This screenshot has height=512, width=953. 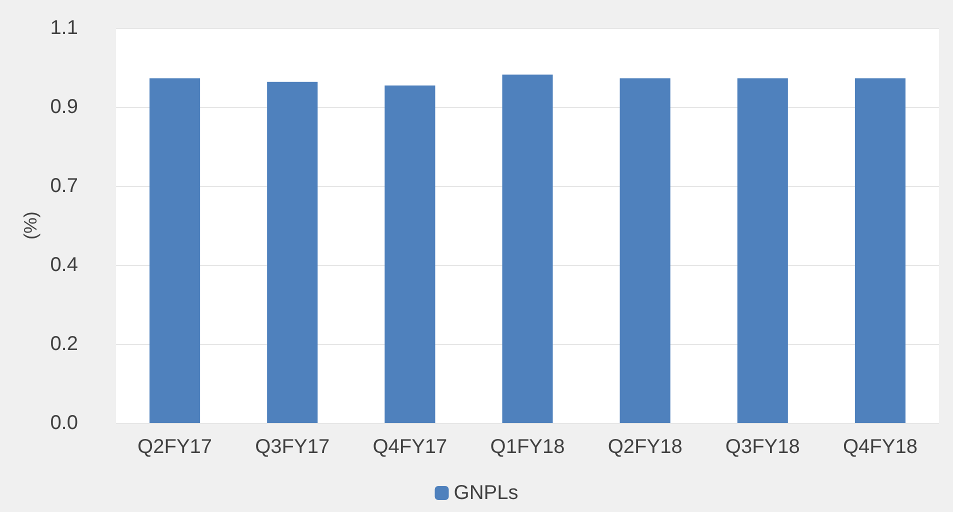 I want to click on legend-label: GNPLs, so click(x=486, y=493).